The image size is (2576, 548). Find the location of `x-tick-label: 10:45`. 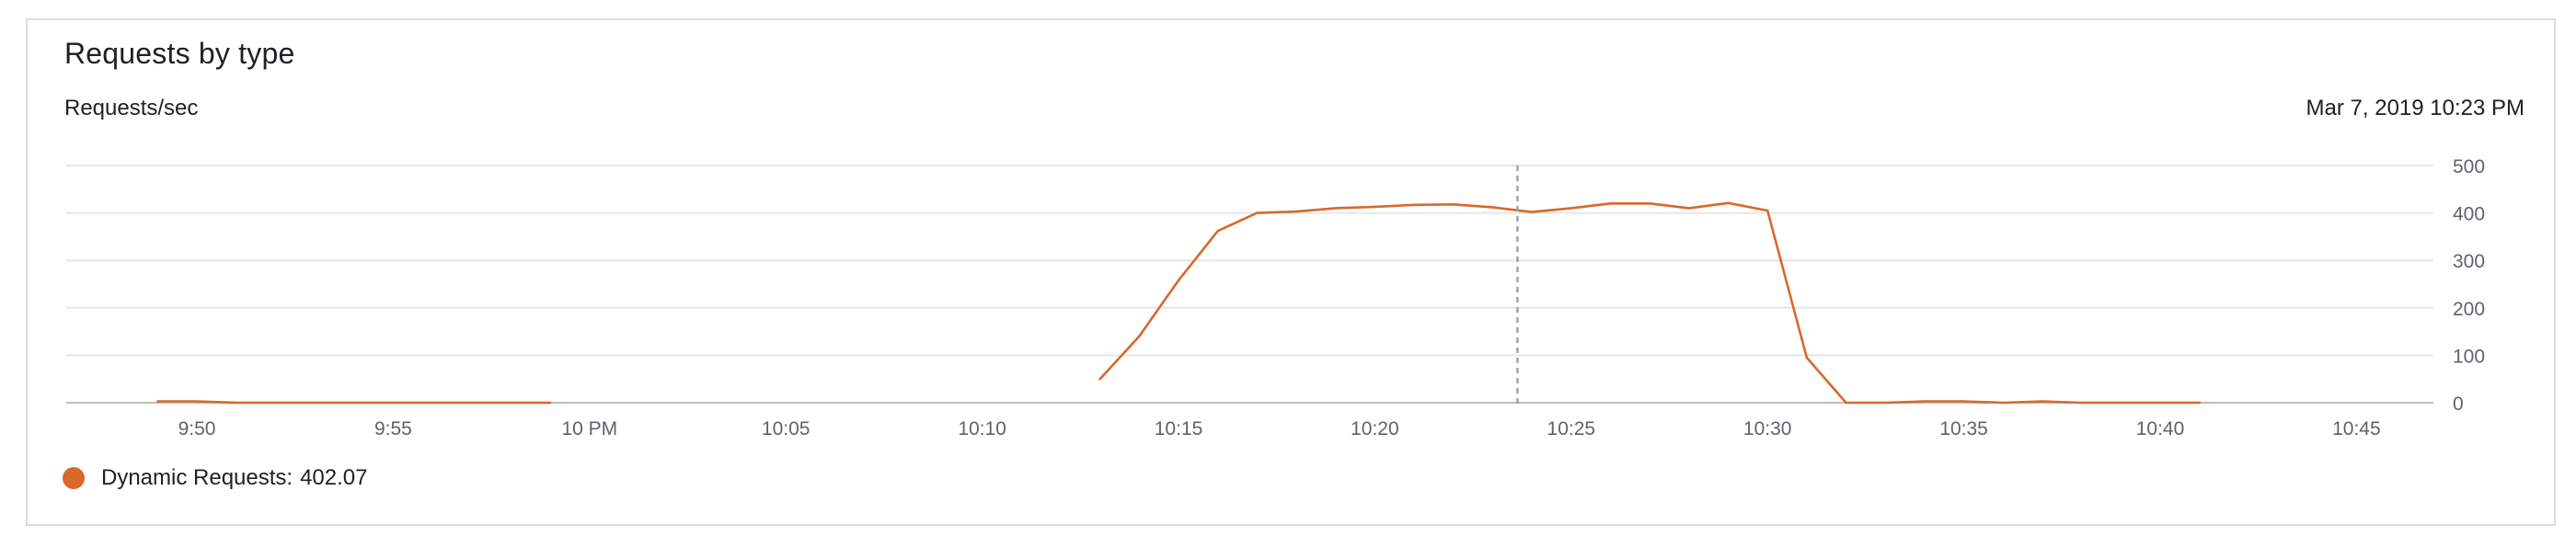

x-tick-label: 10:45 is located at coordinates (2356, 429).